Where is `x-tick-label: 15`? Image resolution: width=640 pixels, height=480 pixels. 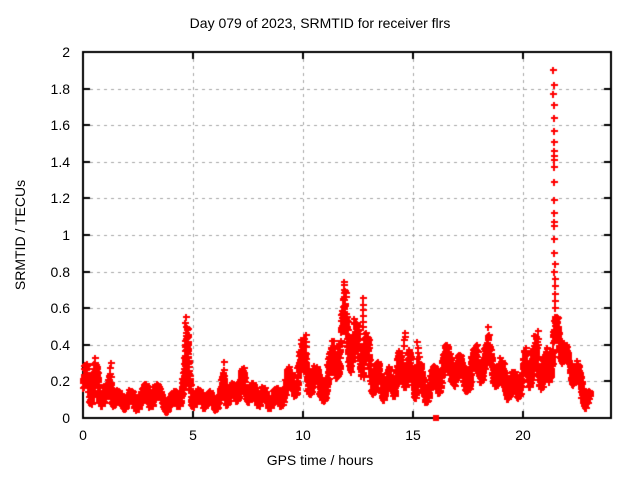 x-tick-label: 15 is located at coordinates (413, 435).